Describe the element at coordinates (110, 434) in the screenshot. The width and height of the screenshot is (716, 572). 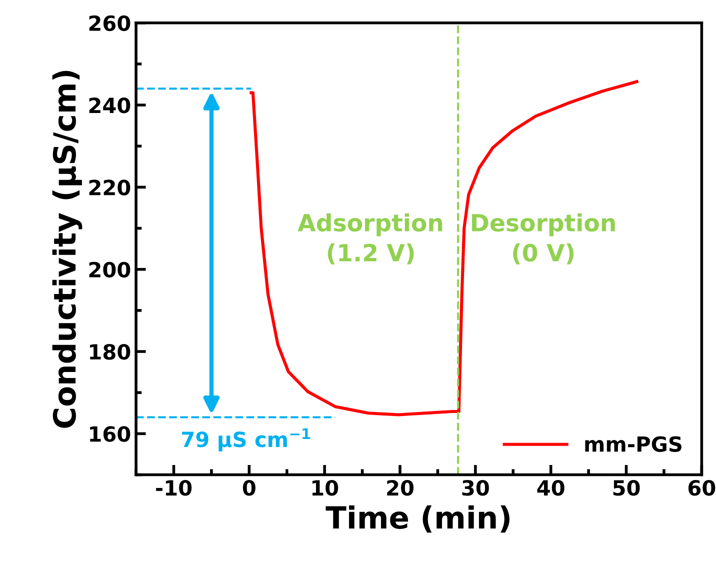
I see `y-tick-label: 160` at that location.